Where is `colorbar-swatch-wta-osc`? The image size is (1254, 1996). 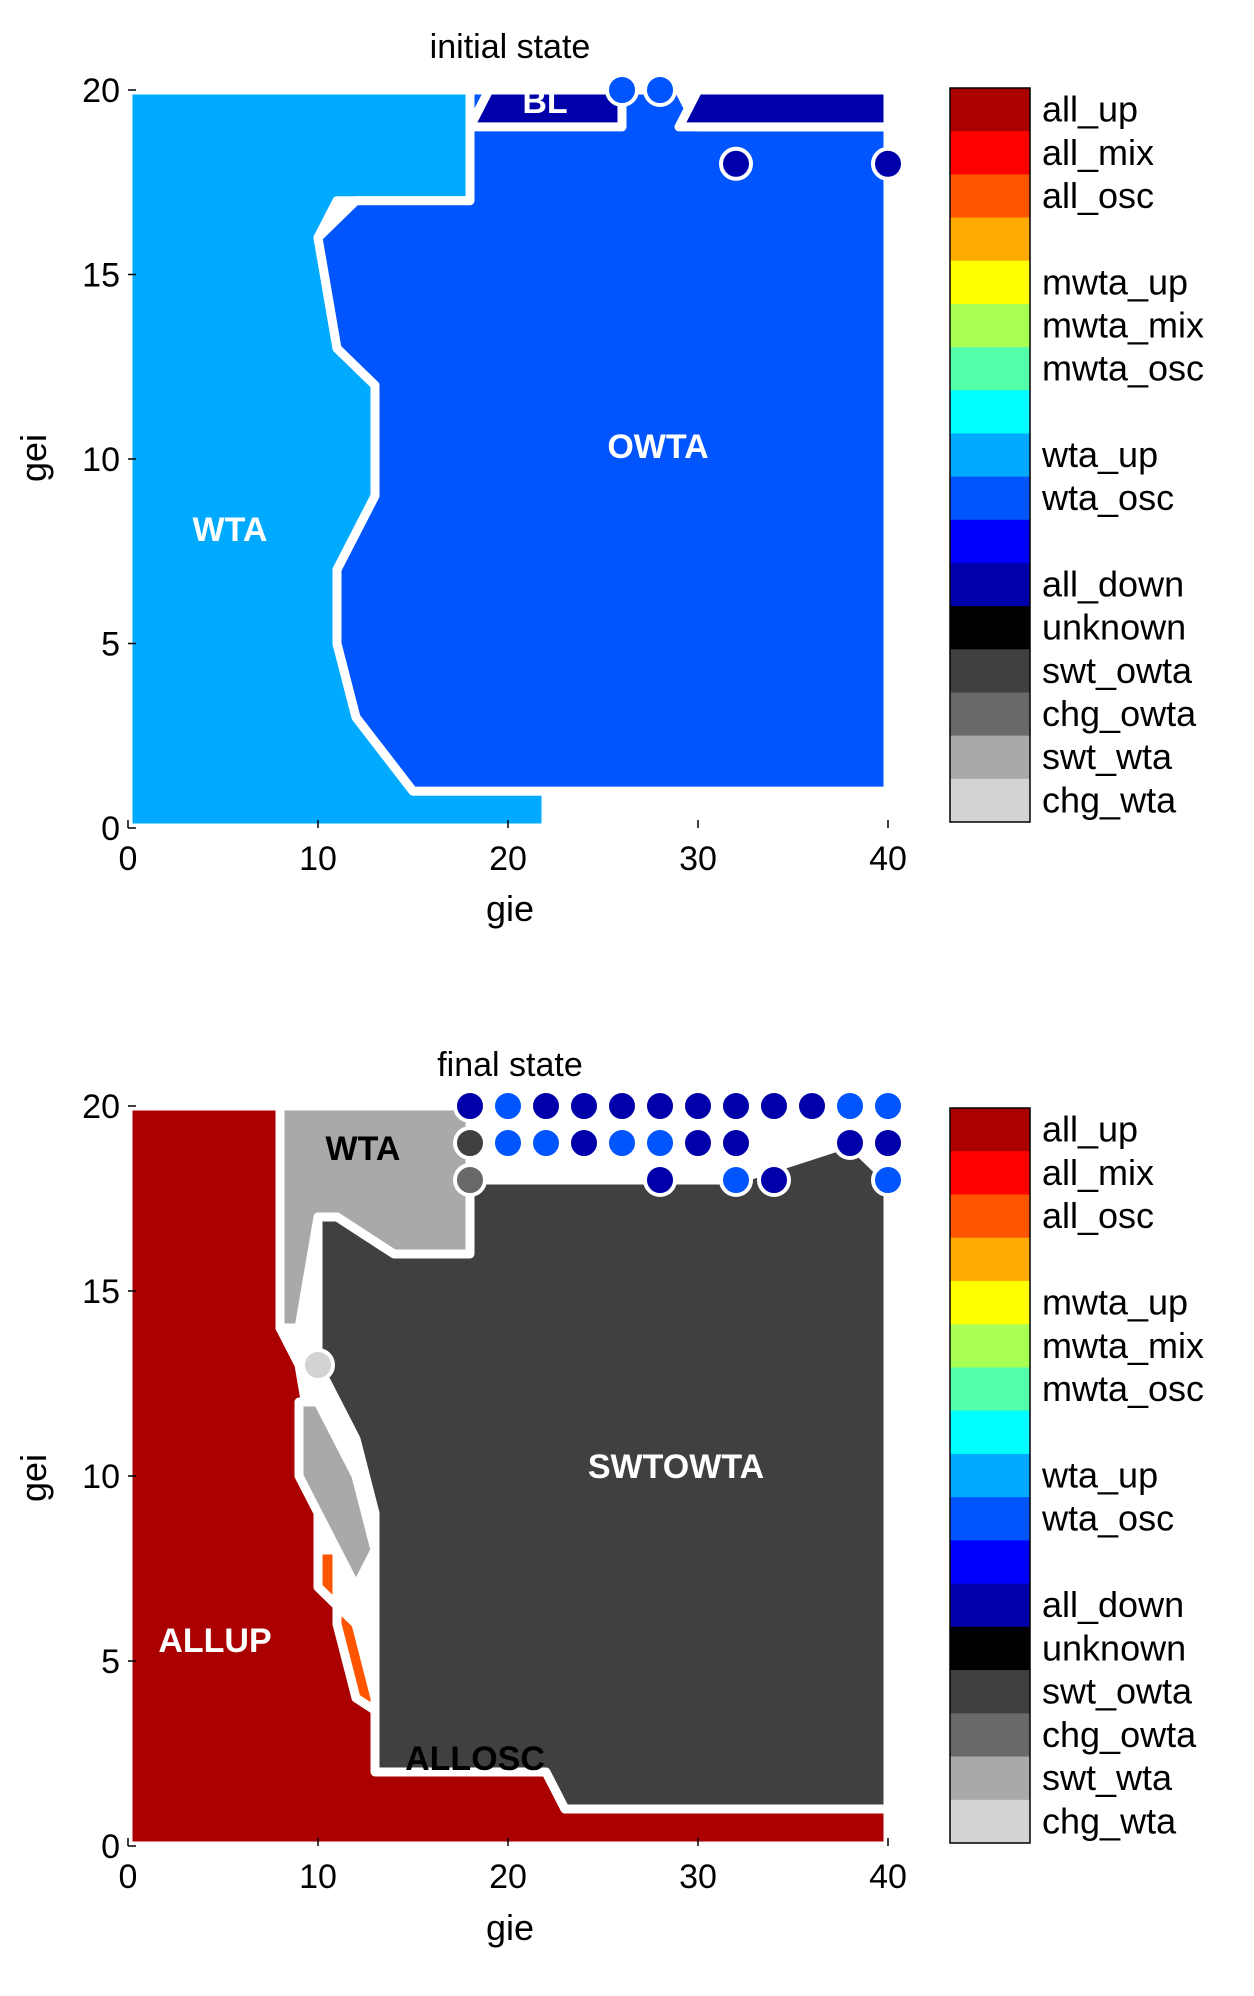 colorbar-swatch-wta-osc is located at coordinates (990, 1519).